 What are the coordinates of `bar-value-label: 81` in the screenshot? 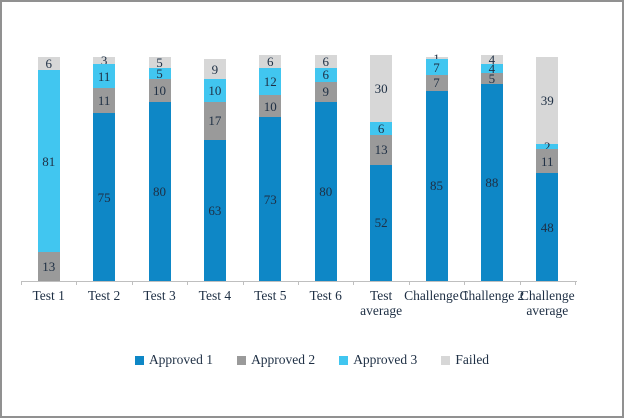 It's located at (49, 161).